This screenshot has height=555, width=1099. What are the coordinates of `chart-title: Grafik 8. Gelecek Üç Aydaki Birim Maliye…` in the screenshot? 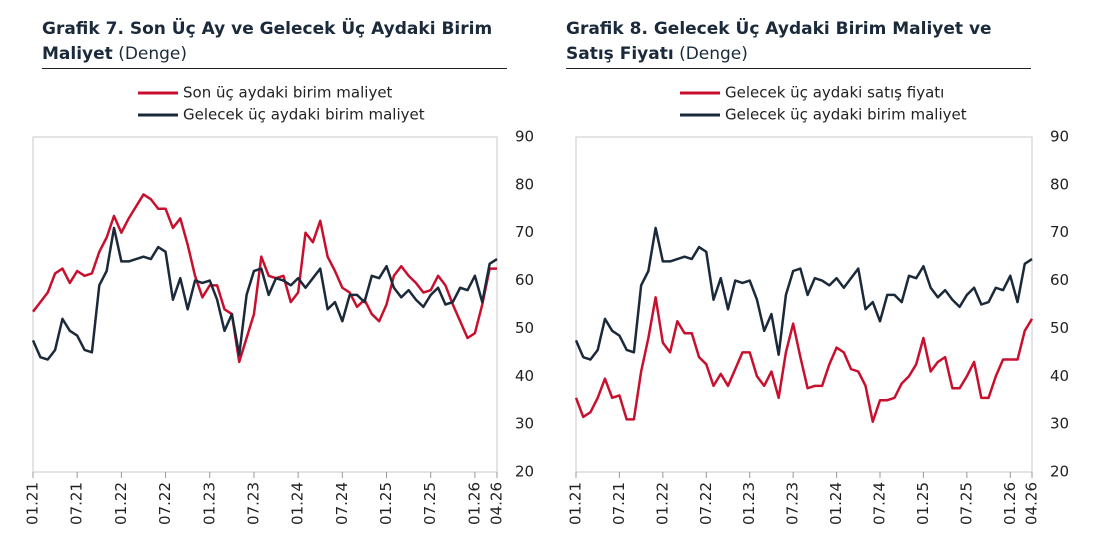 It's located at (779, 41).